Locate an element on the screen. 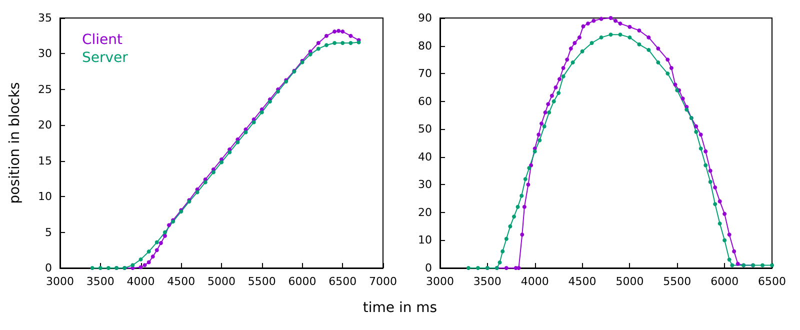 The height and width of the screenshot is (330, 800). y-tick-label: 15 is located at coordinates (45, 161).